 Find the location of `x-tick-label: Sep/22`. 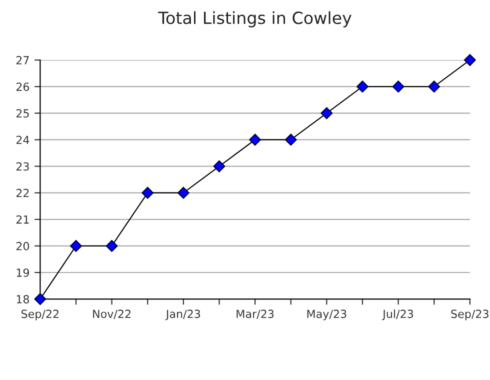

x-tick-label: Sep/22 is located at coordinates (40, 315).